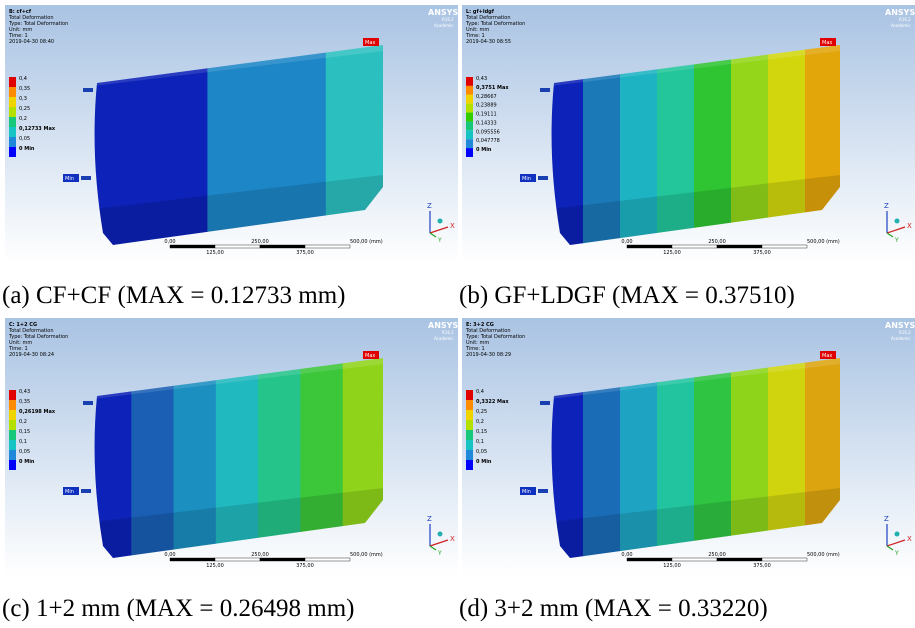  I want to click on header-line: 2019-04-30 08:29, so click(488, 355).